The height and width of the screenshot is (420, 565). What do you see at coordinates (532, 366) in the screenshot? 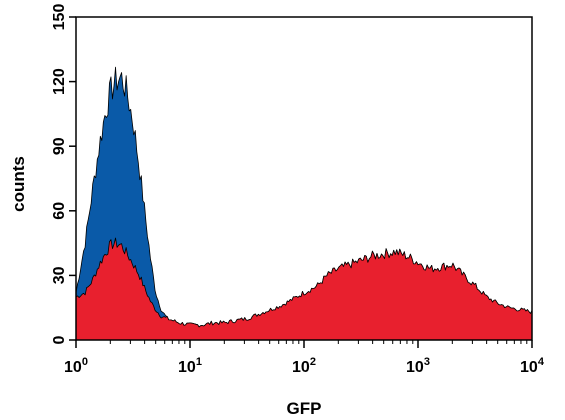
I see `x-tick-label: 10⁴` at bounding box center [532, 366].